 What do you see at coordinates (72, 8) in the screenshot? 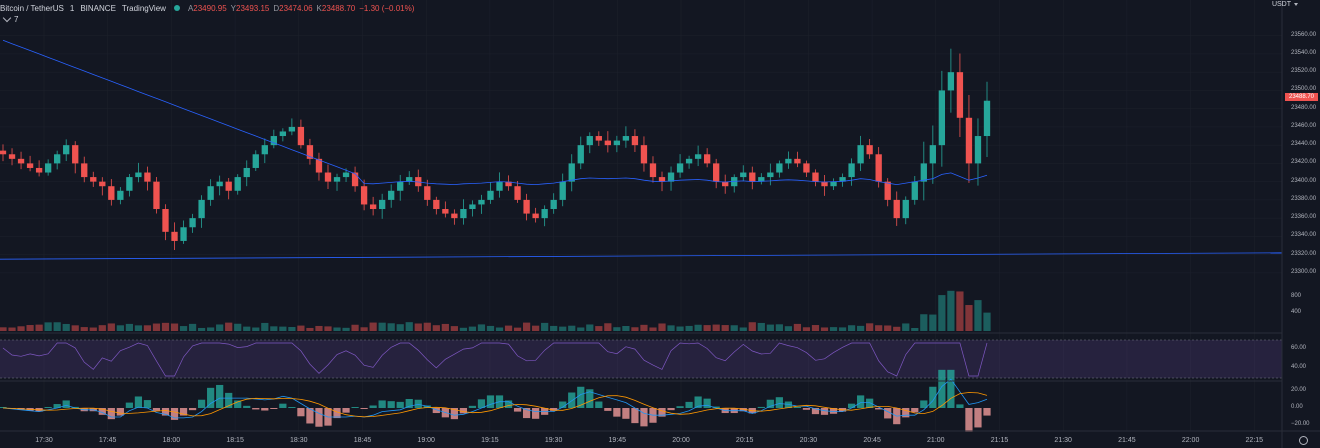
I see `interval: 1` at bounding box center [72, 8].